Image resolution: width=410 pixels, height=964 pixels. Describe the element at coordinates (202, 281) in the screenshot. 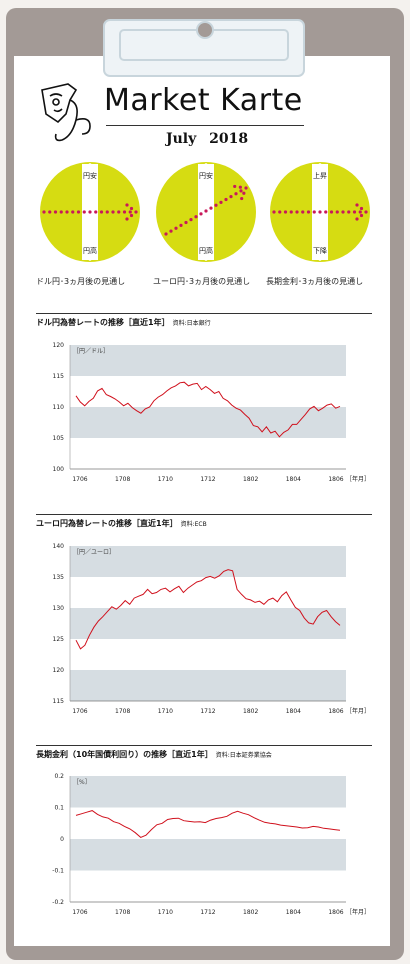

I see `dial-caption-eurjpy: ユーロ円･3ヵ月後の見通し` at that location.